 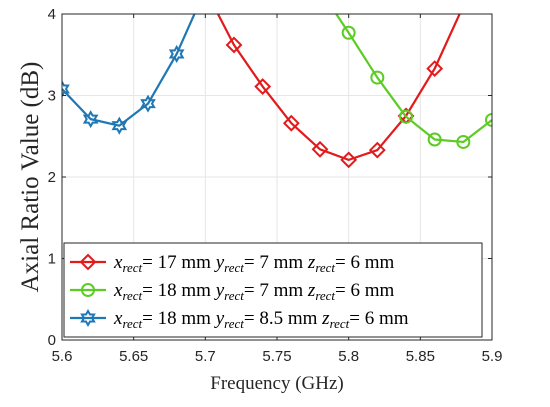 What do you see at coordinates (30, 177) in the screenshot?
I see `y-axis-title: Axial Ratio Value (dB)` at bounding box center [30, 177].